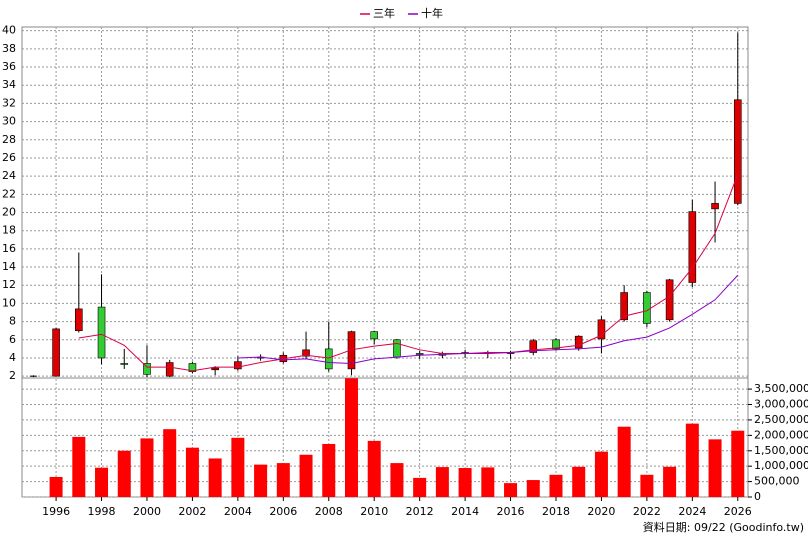 This screenshot has width=808, height=540. What do you see at coordinates (781, 465) in the screenshot?
I see `y2-tick-label: 1,000,000` at bounding box center [781, 465].